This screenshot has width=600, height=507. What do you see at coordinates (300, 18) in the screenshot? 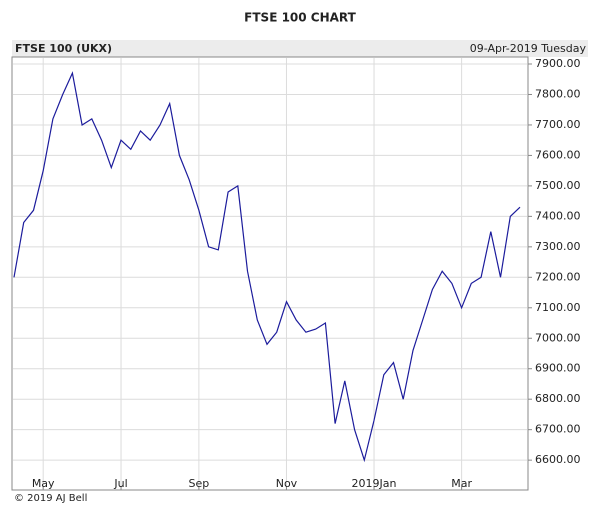
I see `chart-title: FTSE 100 CHART` at bounding box center [300, 18].